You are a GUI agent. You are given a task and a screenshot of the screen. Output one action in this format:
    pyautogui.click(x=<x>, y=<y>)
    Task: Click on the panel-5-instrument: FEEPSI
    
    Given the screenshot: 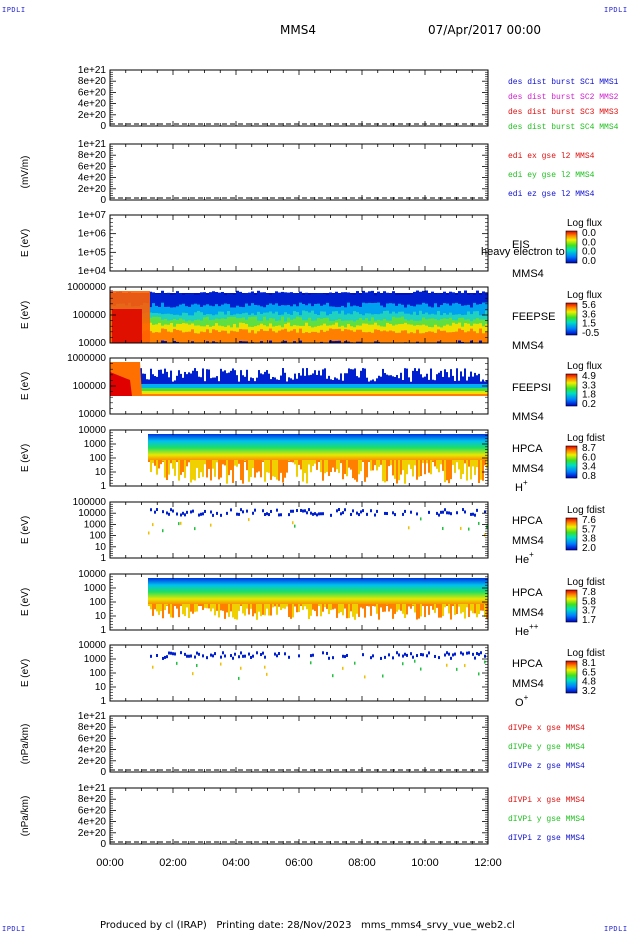 What is the action you would take?
    pyautogui.click(x=531, y=388)
    